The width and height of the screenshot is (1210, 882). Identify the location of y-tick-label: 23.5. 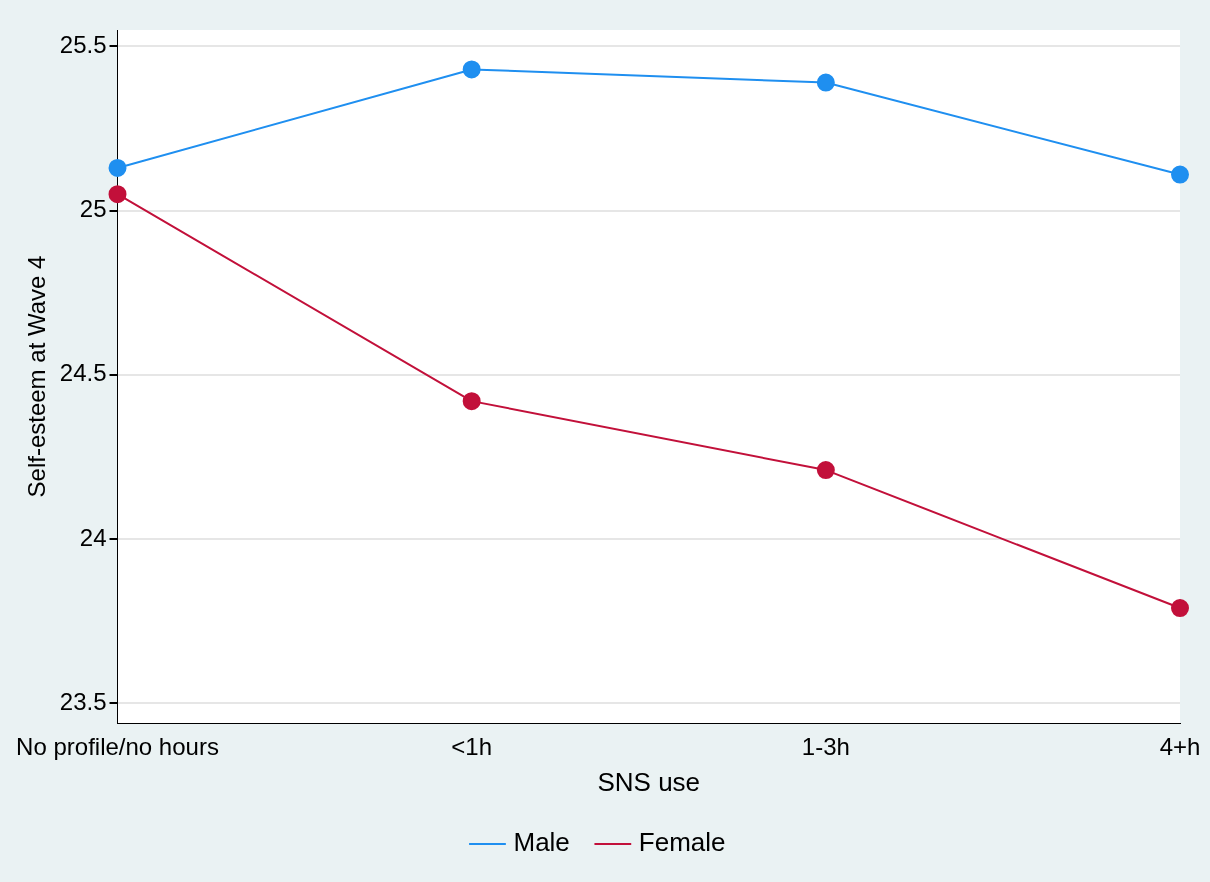
(83, 701).